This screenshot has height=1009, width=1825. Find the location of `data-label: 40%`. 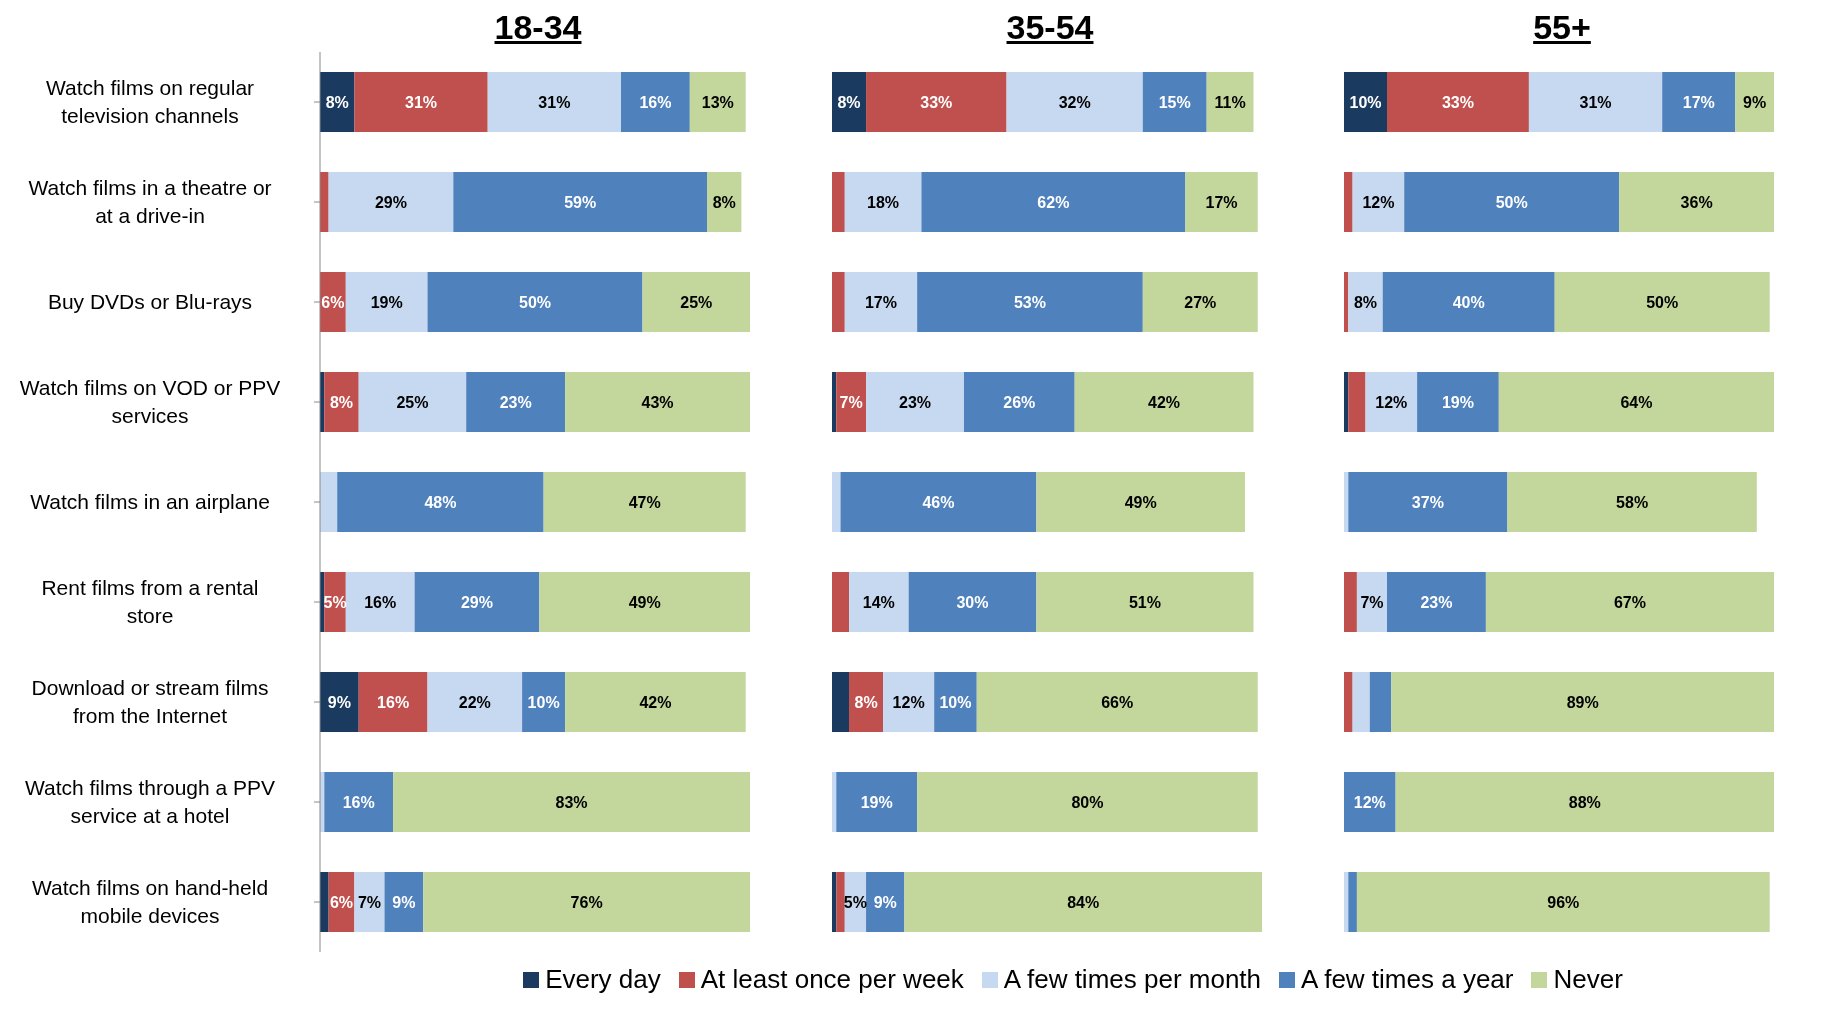

data-label: 40% is located at coordinates (1468, 302).